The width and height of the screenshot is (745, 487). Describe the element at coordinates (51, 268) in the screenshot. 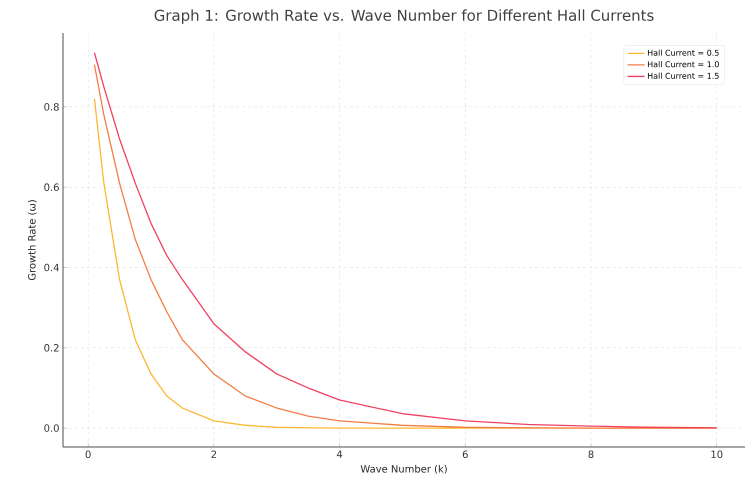

I see `y-tick-label: 0.4` at that location.